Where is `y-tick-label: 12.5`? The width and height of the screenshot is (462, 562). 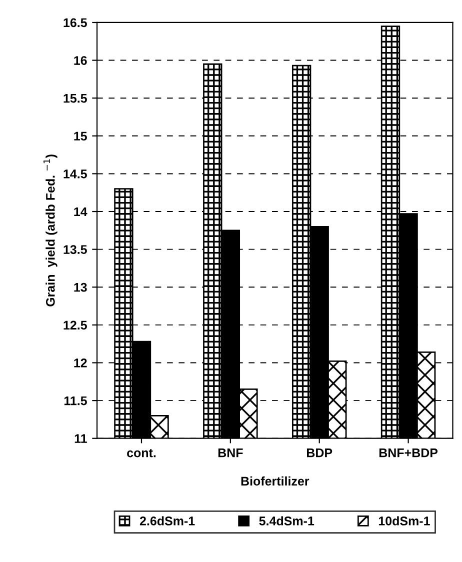 y-tick-label: 12.5 is located at coordinates (75, 325).